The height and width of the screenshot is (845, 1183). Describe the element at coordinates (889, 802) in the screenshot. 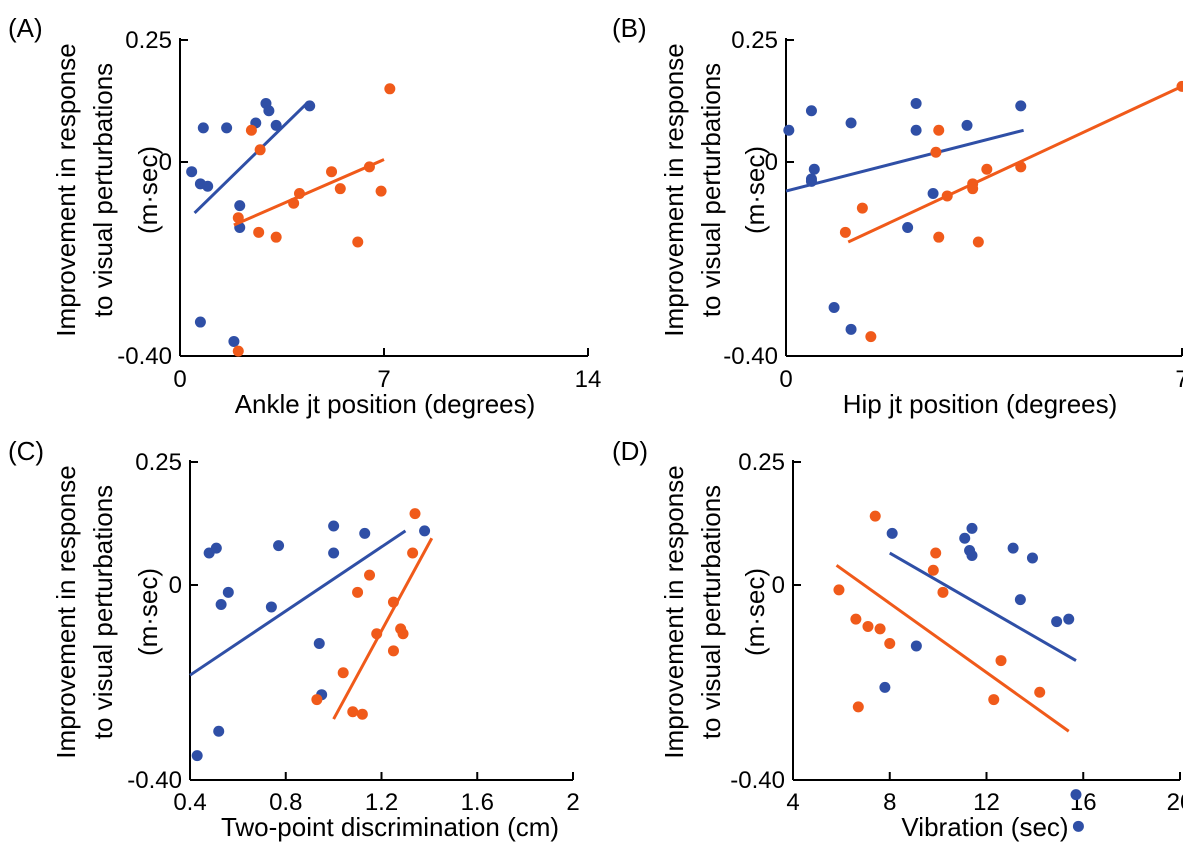

I see `x-tick-label: 8` at that location.